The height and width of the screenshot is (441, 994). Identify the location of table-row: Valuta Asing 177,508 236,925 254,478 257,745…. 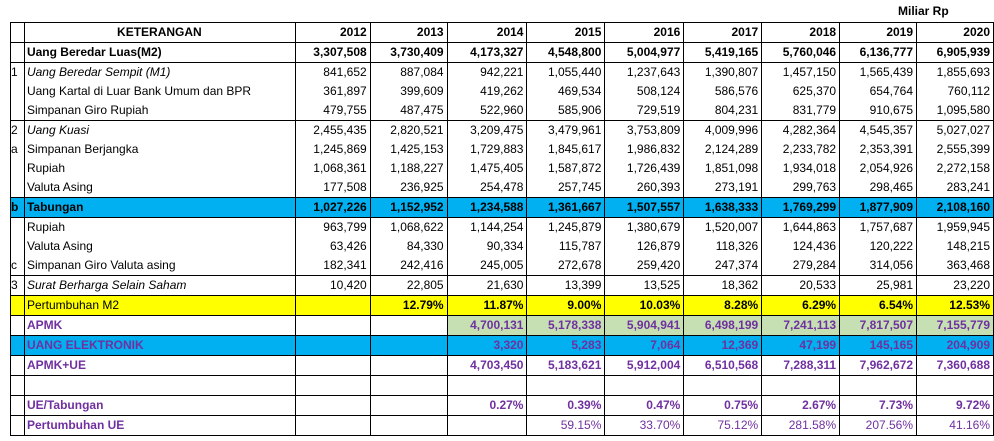
(502, 188).